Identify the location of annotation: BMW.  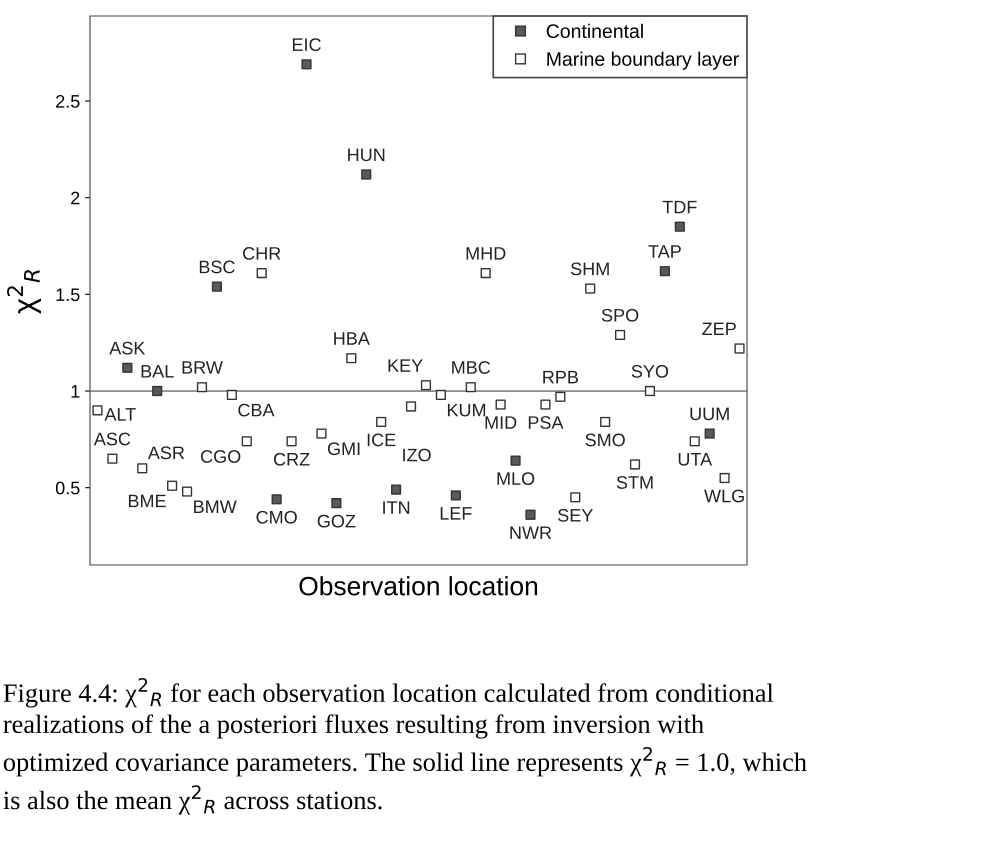
(215, 506).